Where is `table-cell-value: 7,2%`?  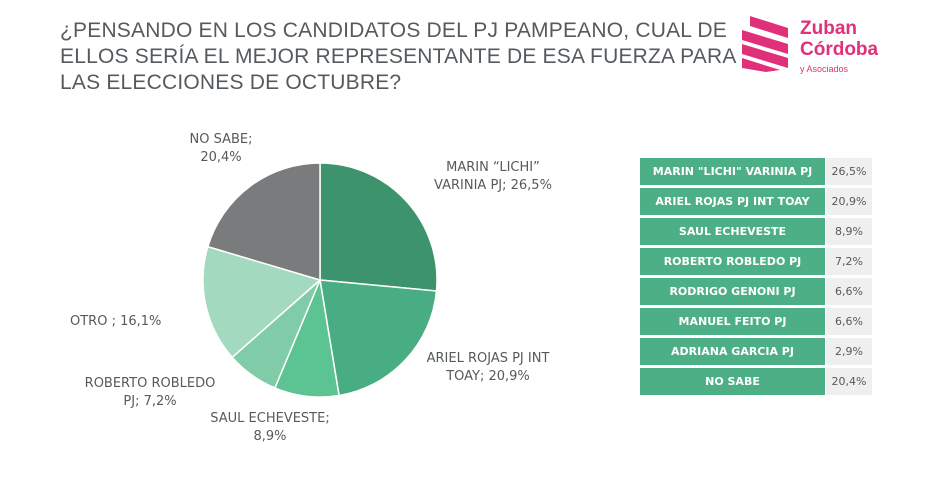
table-cell-value: 7,2% is located at coordinates (849, 261).